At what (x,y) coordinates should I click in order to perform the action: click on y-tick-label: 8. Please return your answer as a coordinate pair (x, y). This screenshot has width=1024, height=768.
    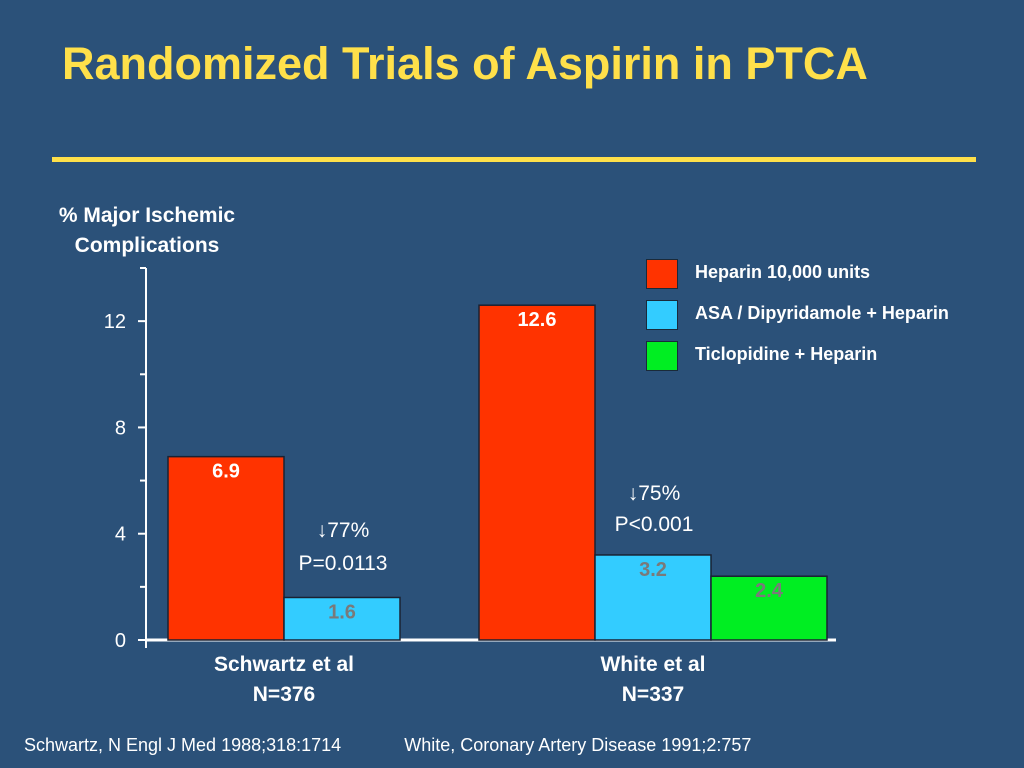
    Looking at the image, I should click on (120, 428).